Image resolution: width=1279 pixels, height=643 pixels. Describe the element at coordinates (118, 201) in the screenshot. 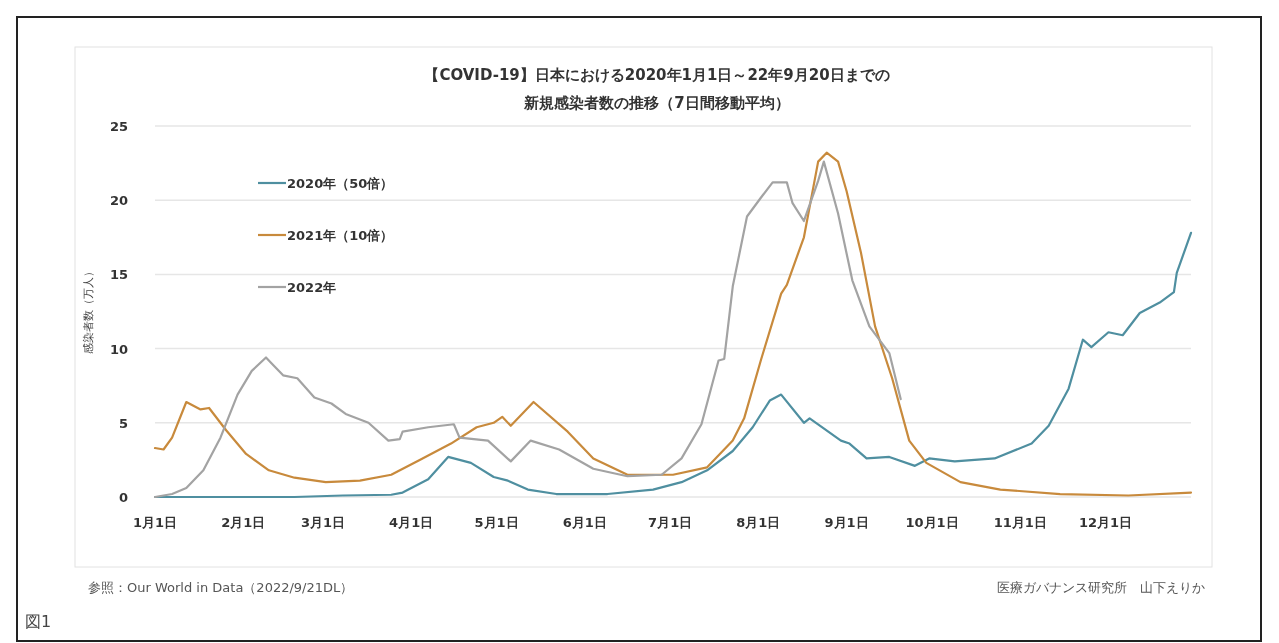

I see `y-tick-label: 20` at that location.